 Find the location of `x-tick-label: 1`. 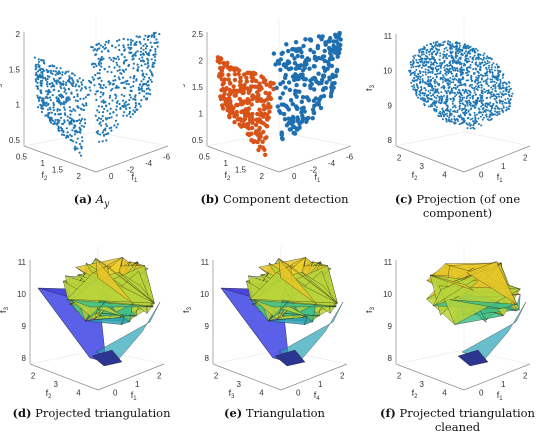

x-tick-label: 1 is located at coordinates (43, 163).